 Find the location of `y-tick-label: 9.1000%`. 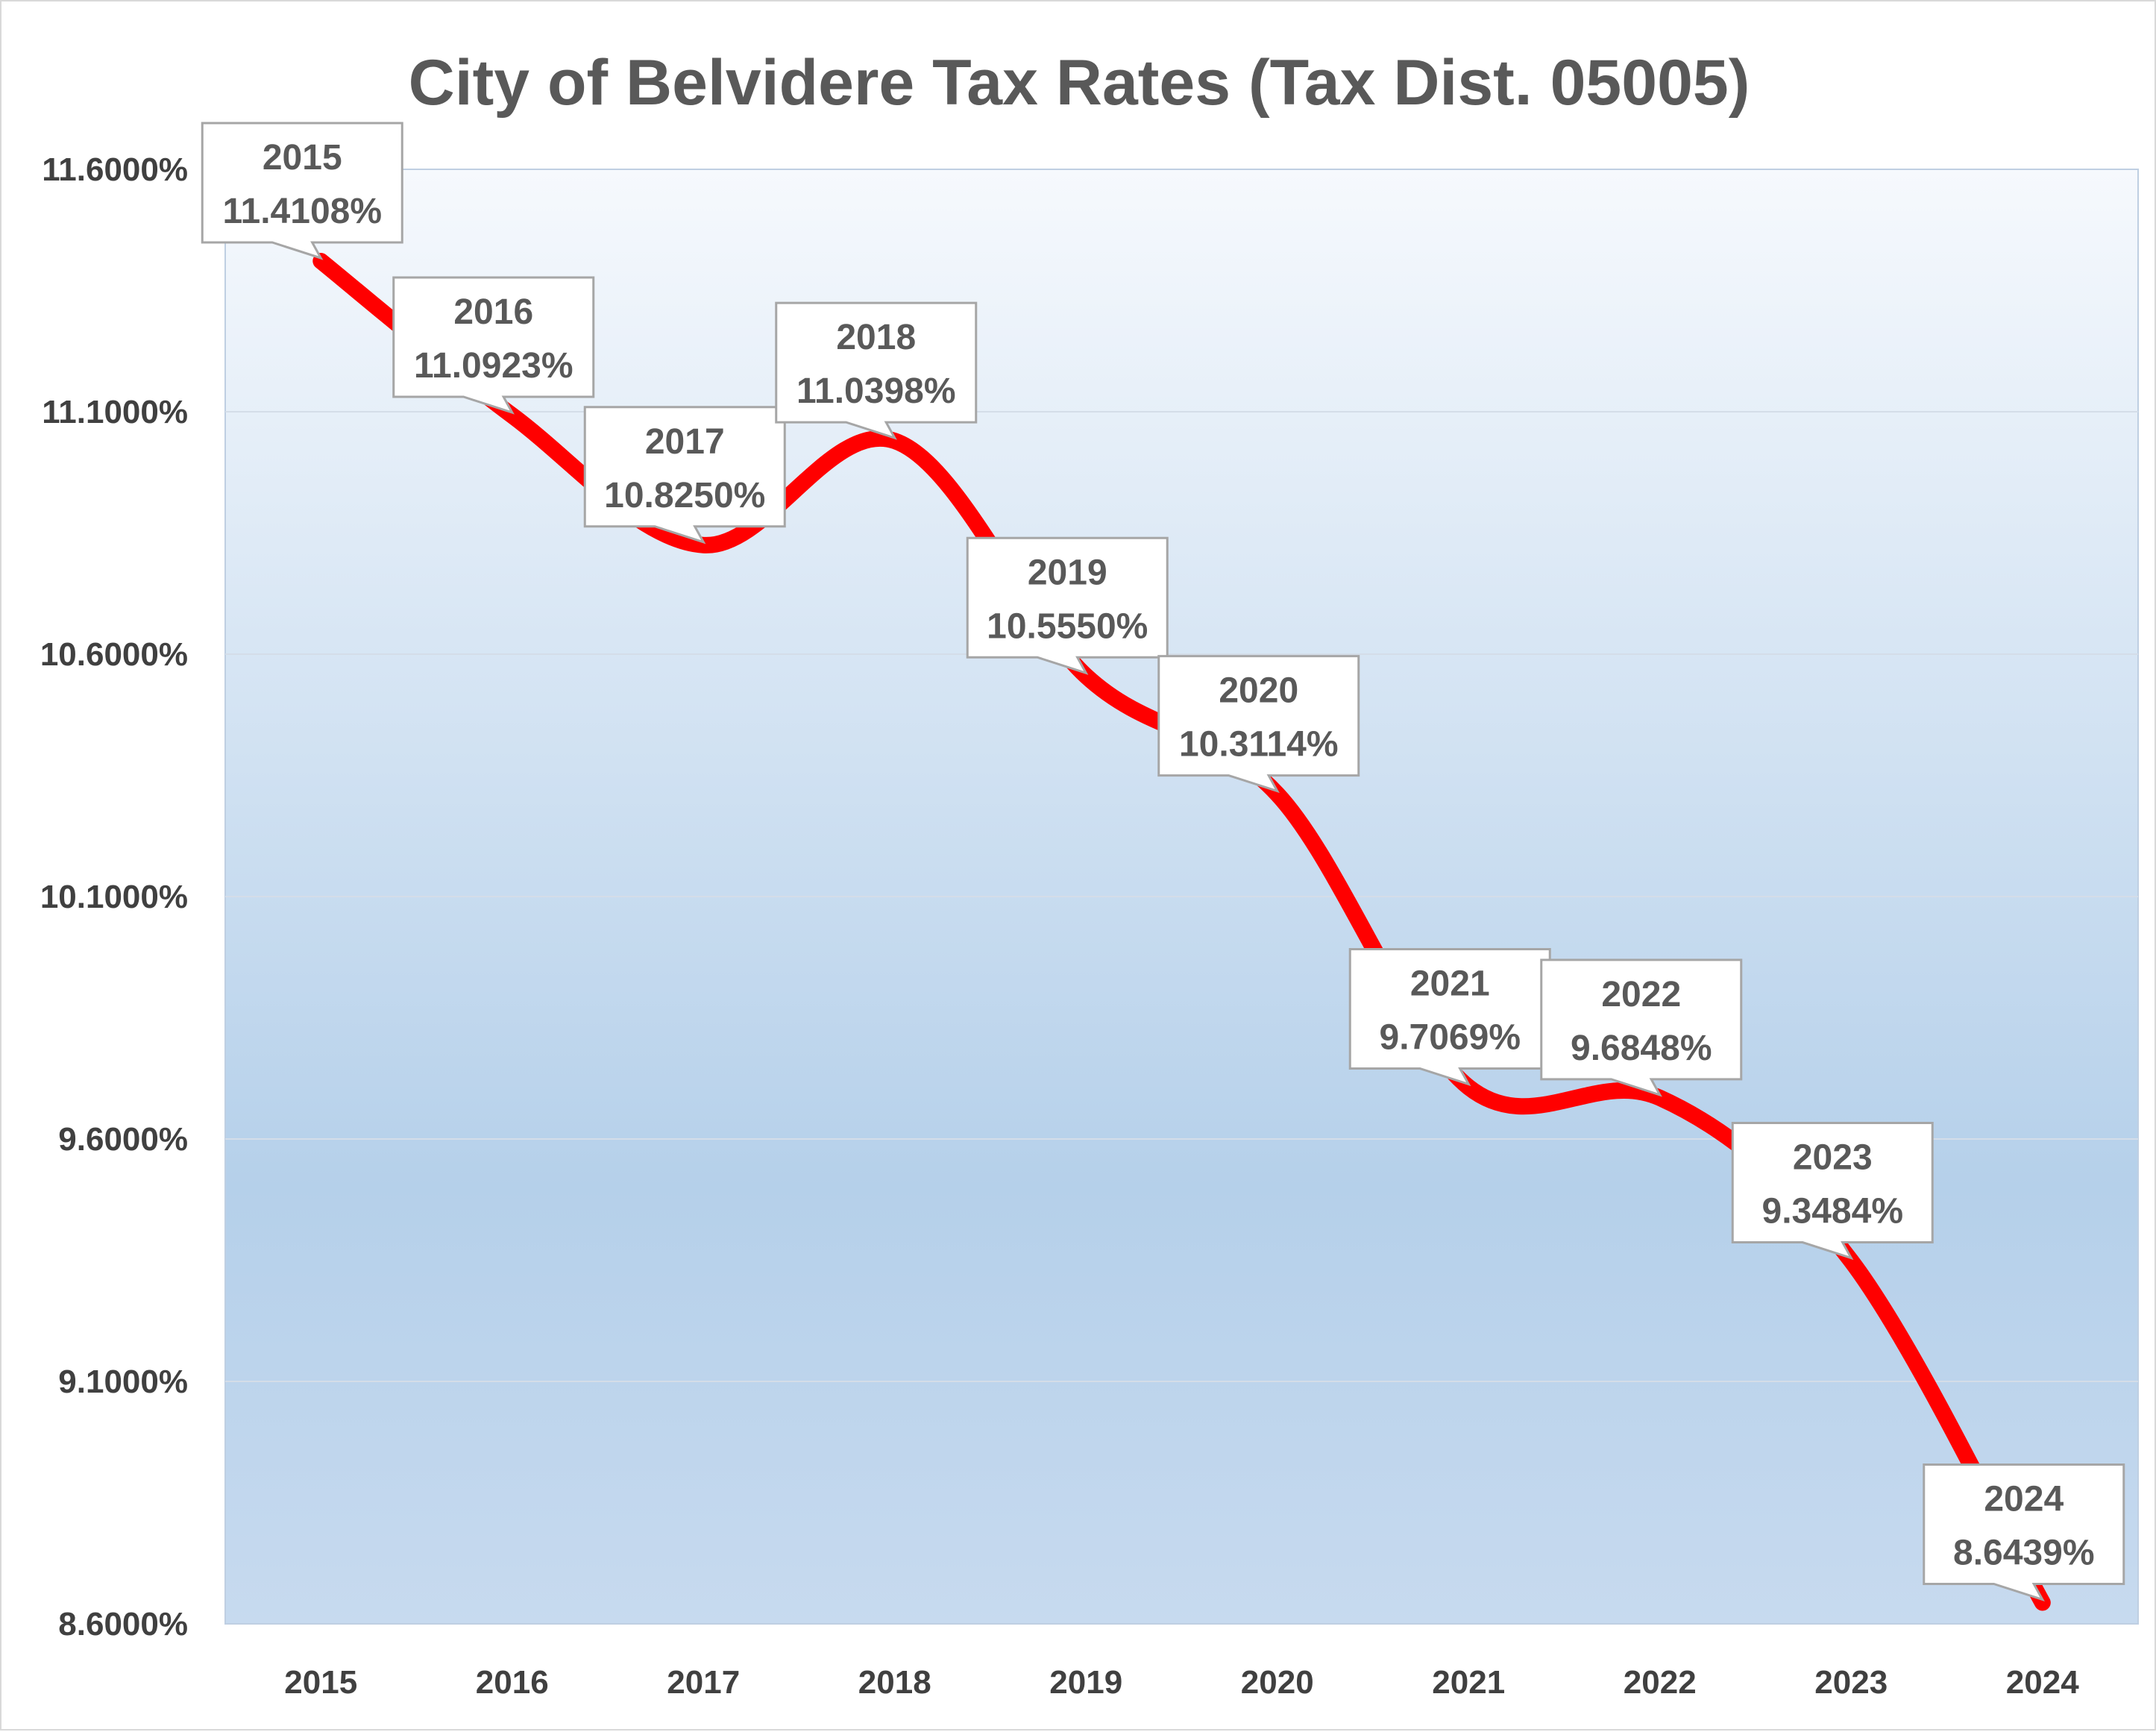

y-tick-label: 9.1000% is located at coordinates (123, 1382).